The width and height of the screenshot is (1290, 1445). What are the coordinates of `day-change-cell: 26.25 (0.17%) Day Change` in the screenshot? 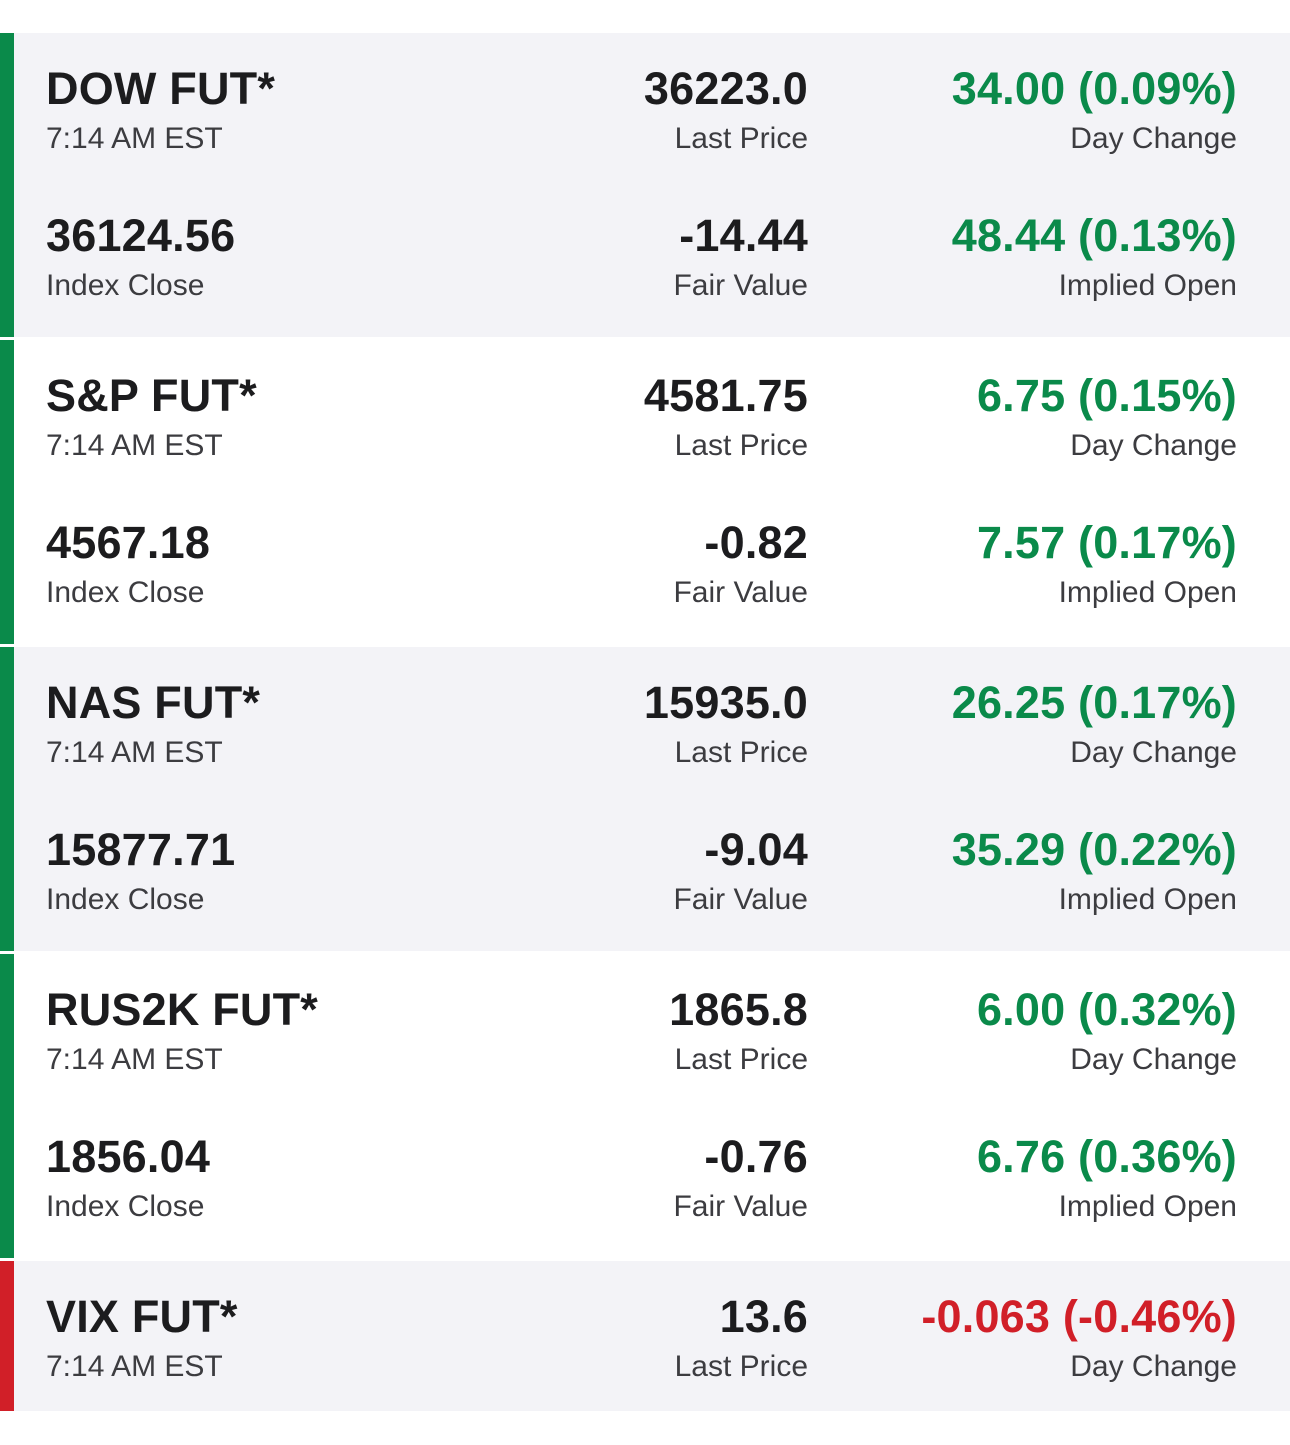 It's located at (1094, 724).